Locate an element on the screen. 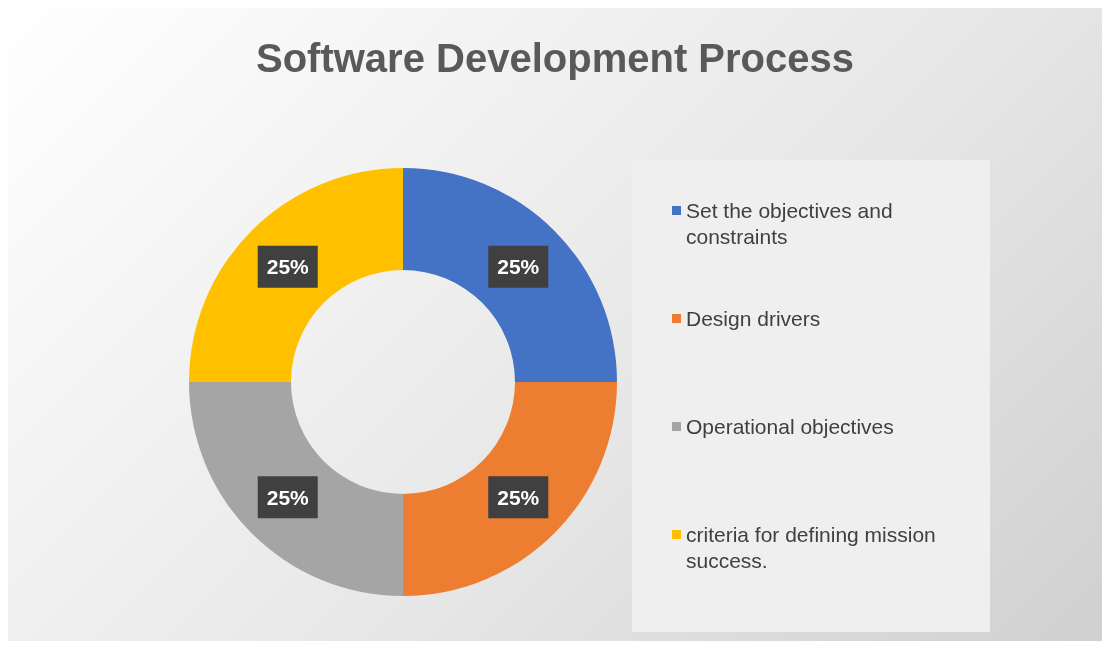  legend-label: Set the objectives and constraints is located at coordinates (790, 224).